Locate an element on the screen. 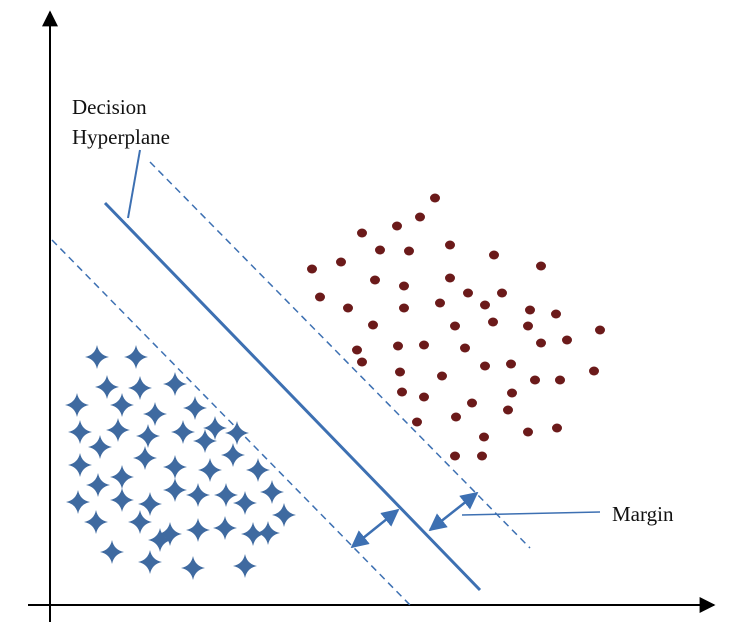 The width and height of the screenshot is (745, 640). class-b is located at coordinates (180, 462).